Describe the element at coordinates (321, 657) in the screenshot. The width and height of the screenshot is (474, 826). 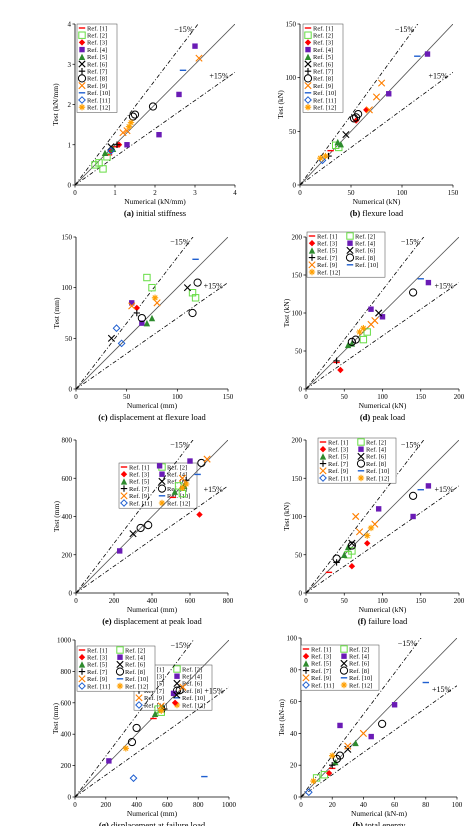
I see `legend-entry: Ref. [3]` at that location.